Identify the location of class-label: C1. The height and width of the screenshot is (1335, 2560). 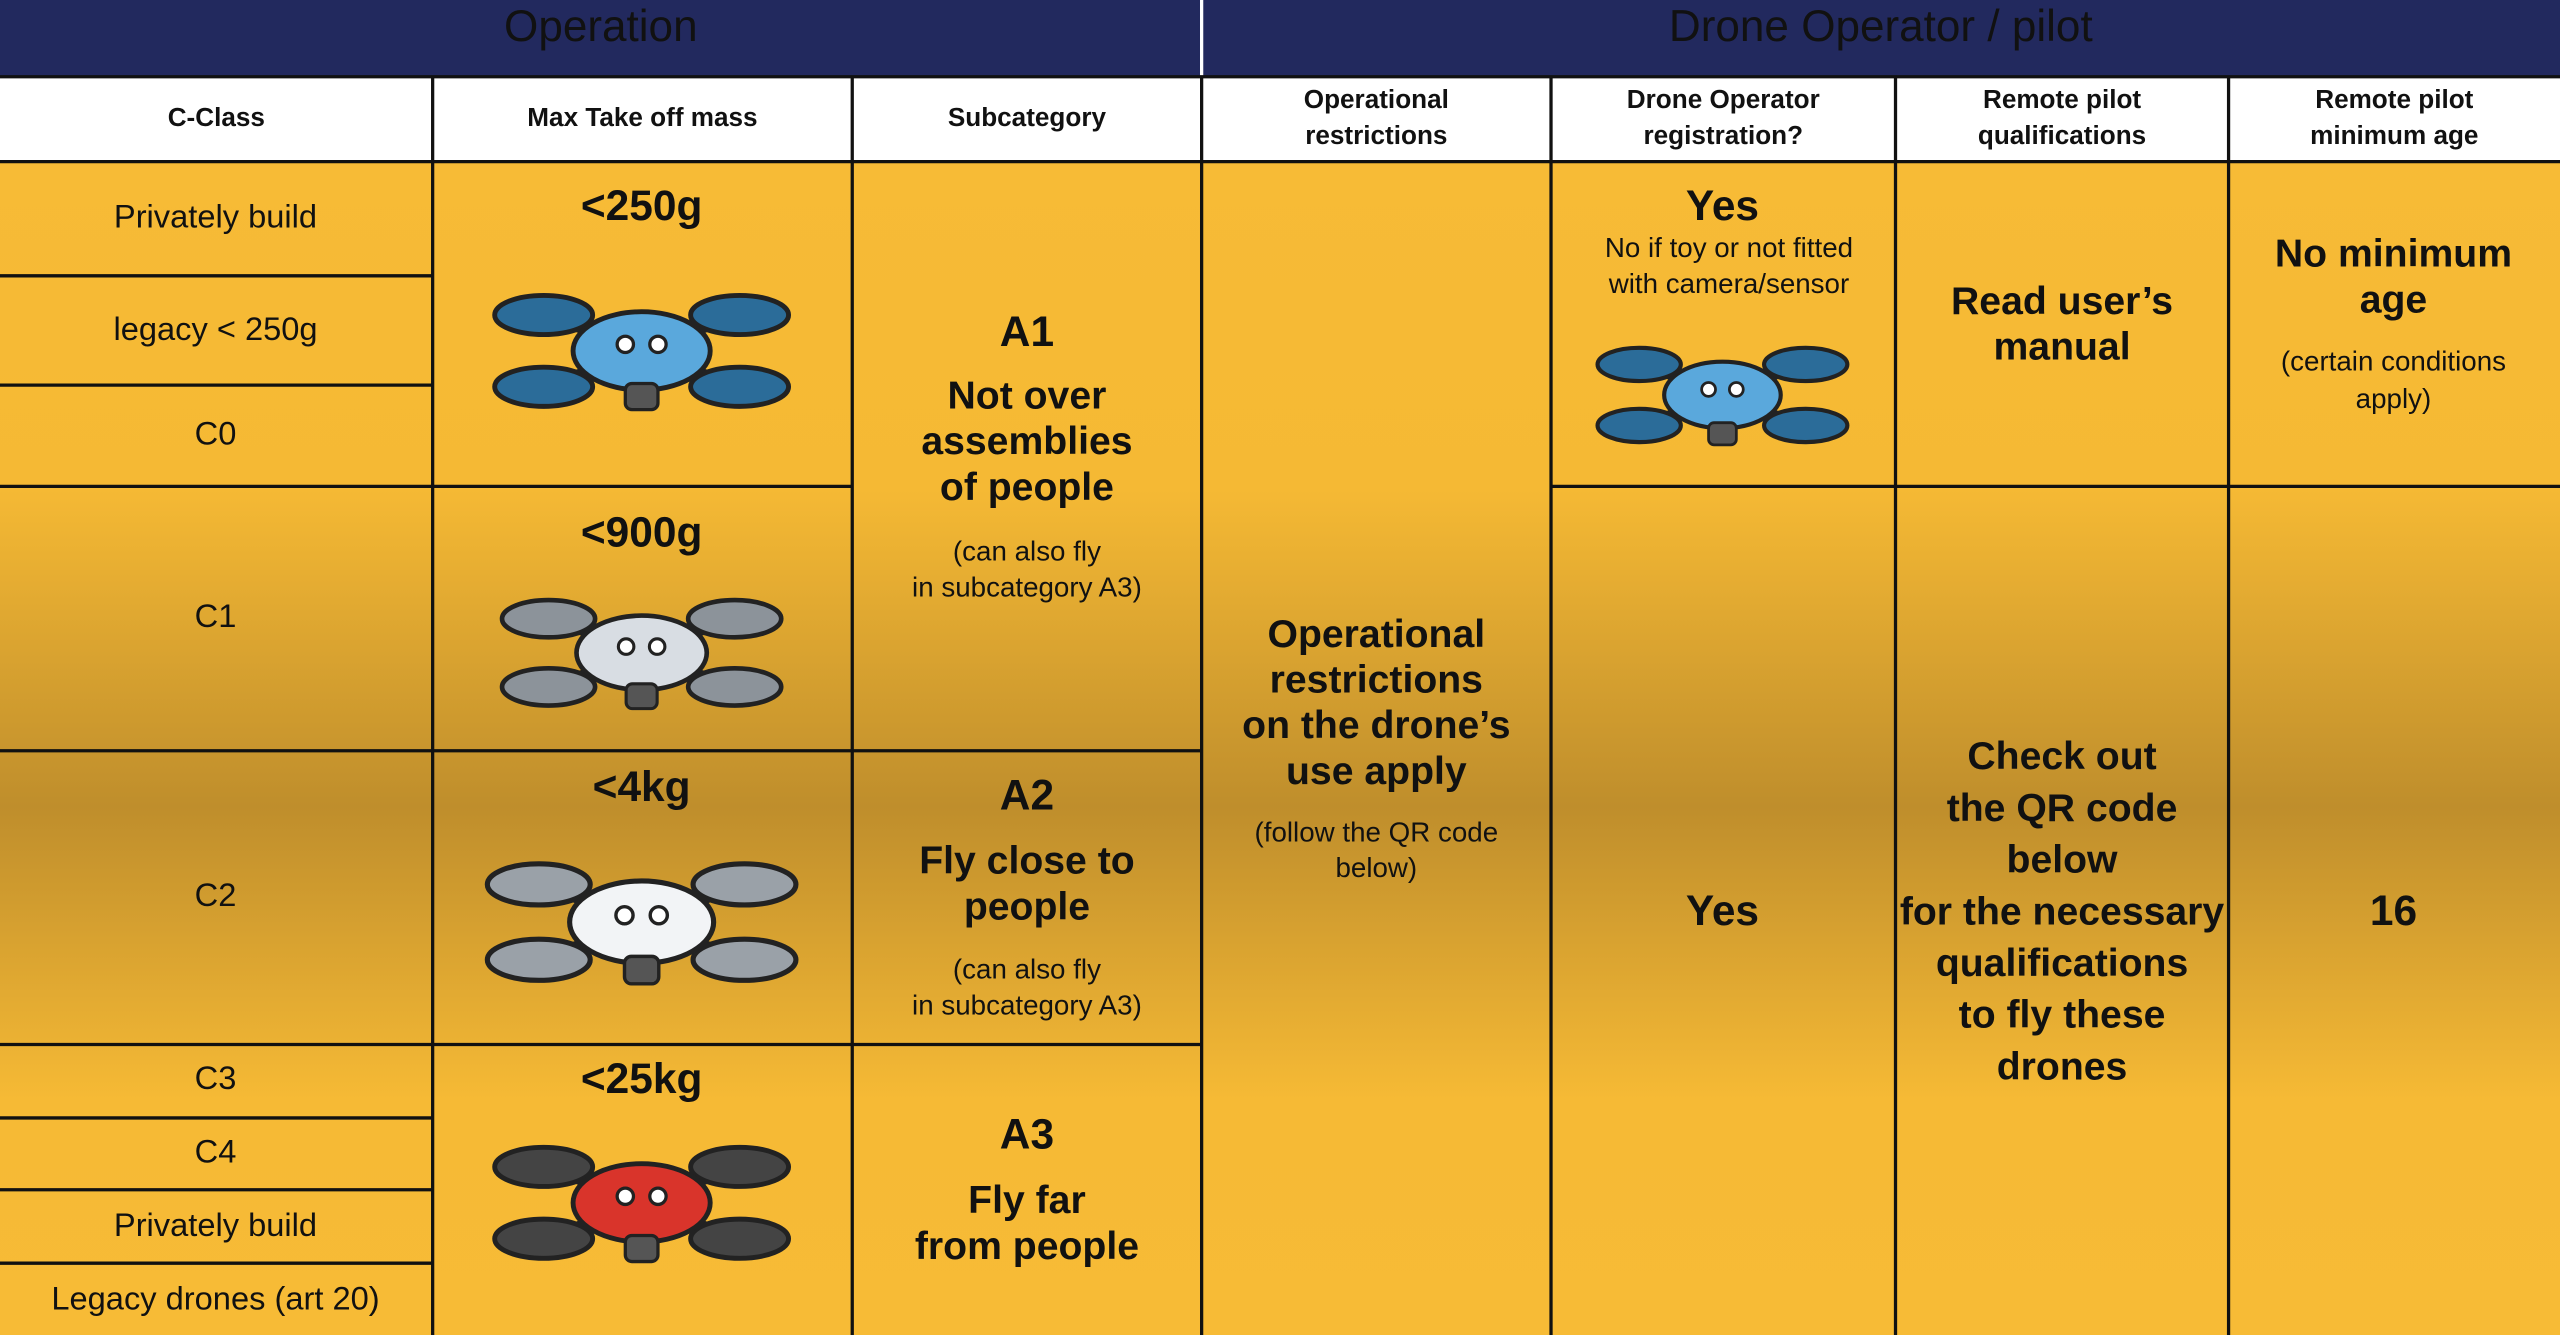
(216, 615).